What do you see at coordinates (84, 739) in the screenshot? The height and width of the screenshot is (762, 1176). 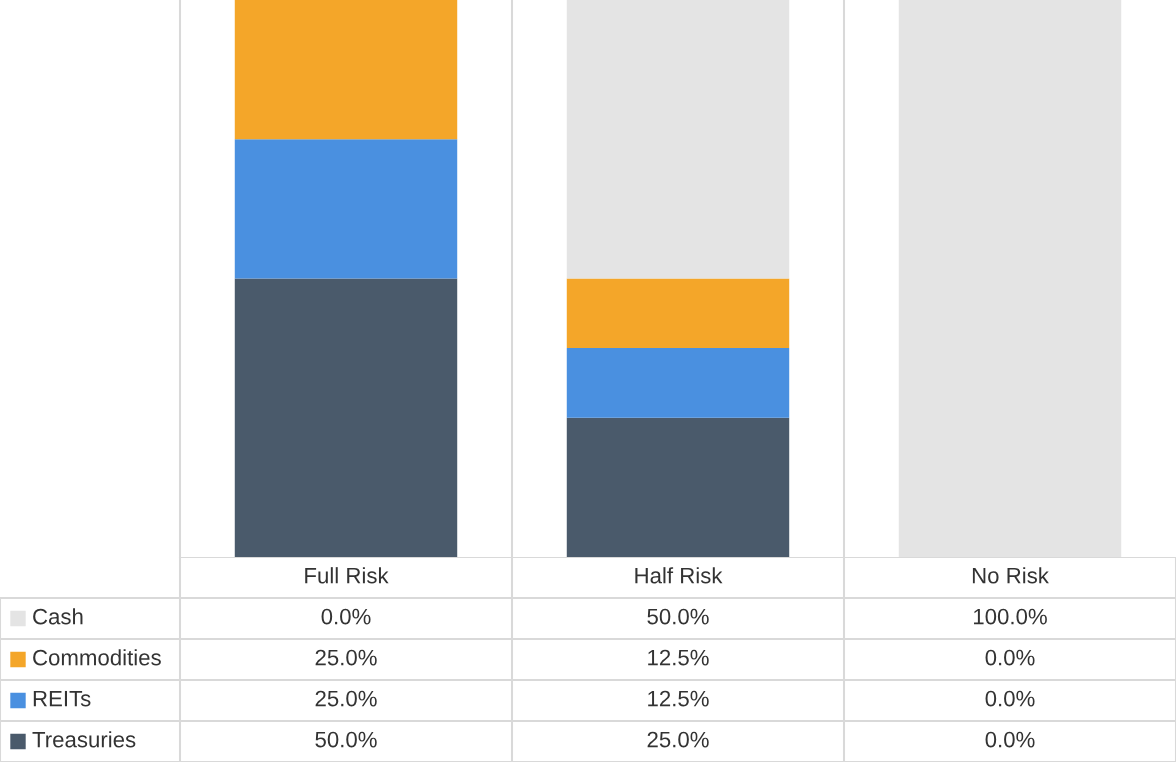 I see `legend-label: Treasuries` at bounding box center [84, 739].